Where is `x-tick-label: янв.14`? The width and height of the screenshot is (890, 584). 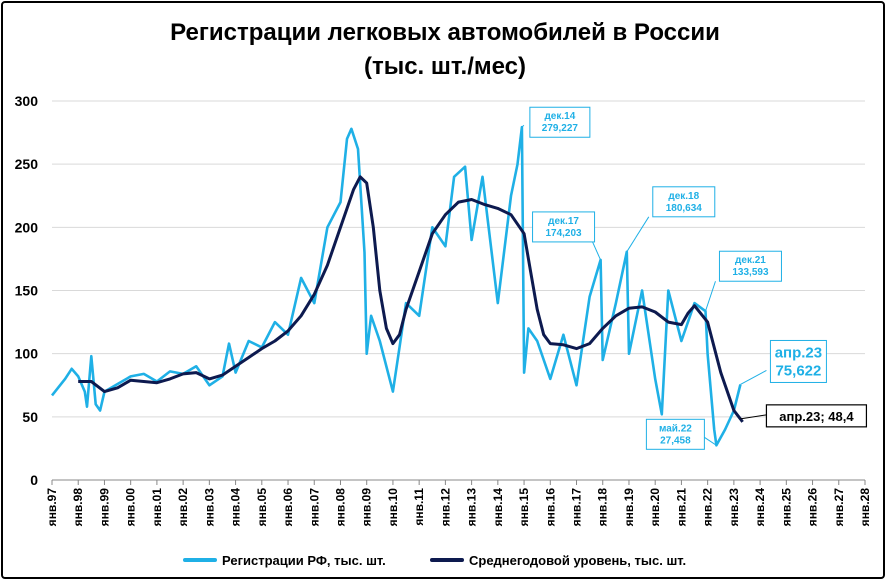 x-tick-label: янв.14 is located at coordinates (498, 507).